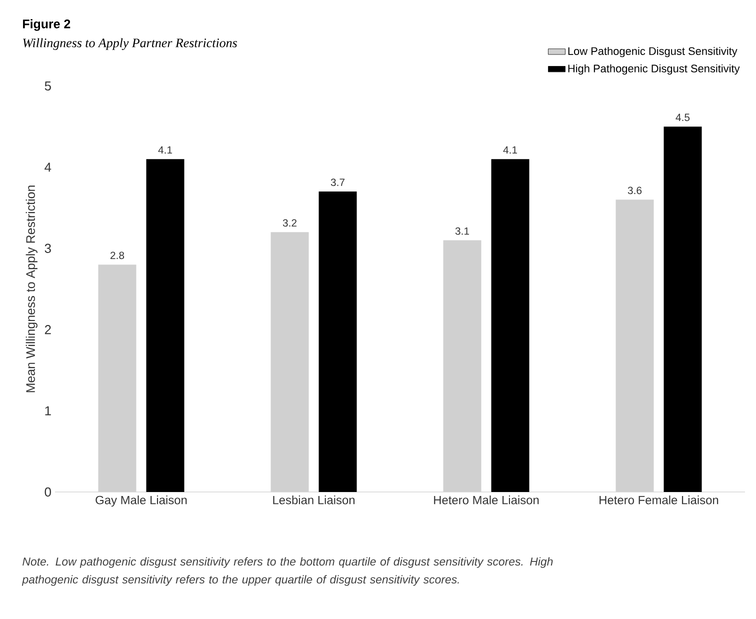 The height and width of the screenshot is (619, 756). I want to click on data-label: 3.6, so click(635, 190).